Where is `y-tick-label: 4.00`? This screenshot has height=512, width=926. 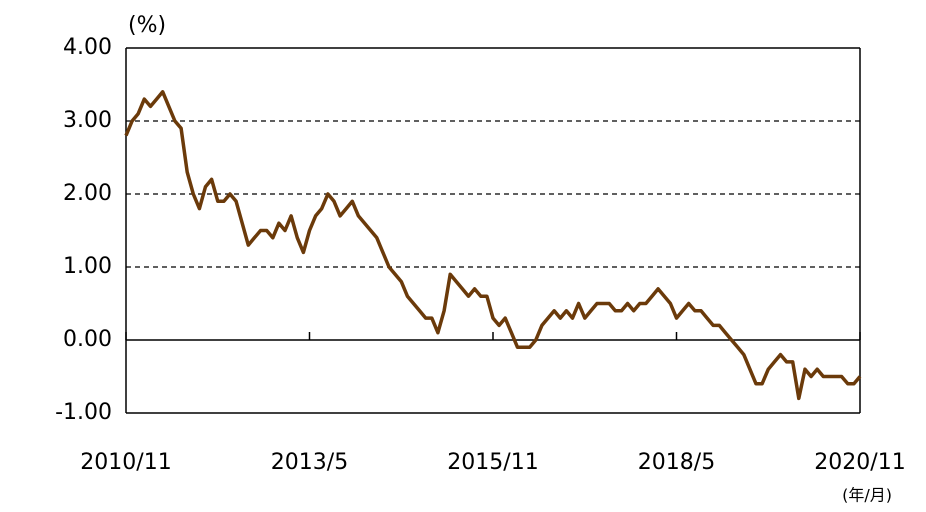 y-tick-label: 4.00 is located at coordinates (87, 47).